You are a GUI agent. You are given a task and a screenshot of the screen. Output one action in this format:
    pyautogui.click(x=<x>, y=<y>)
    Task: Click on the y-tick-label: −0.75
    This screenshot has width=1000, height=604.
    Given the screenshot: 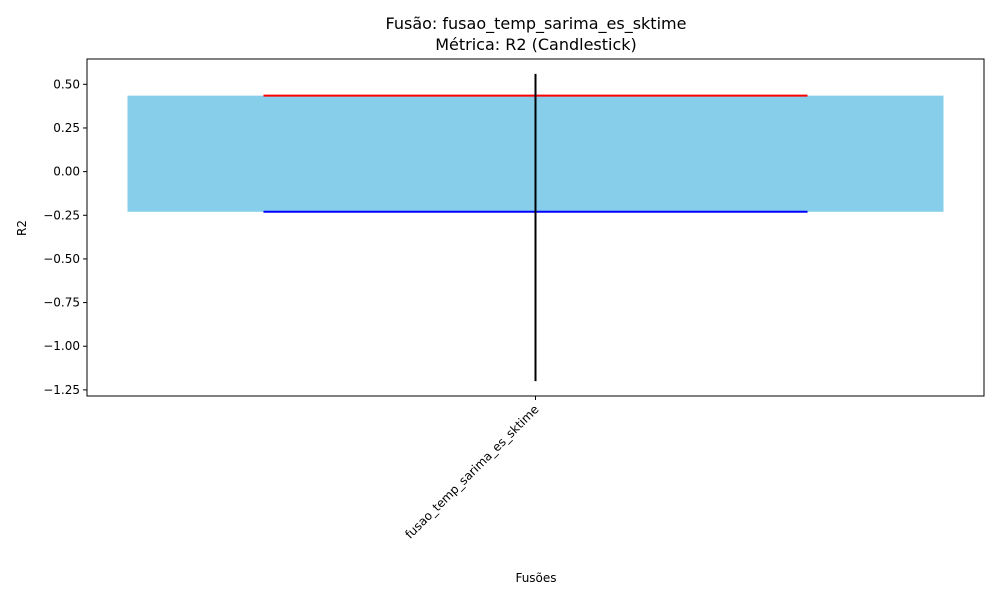 What is the action you would take?
    pyautogui.click(x=61, y=303)
    